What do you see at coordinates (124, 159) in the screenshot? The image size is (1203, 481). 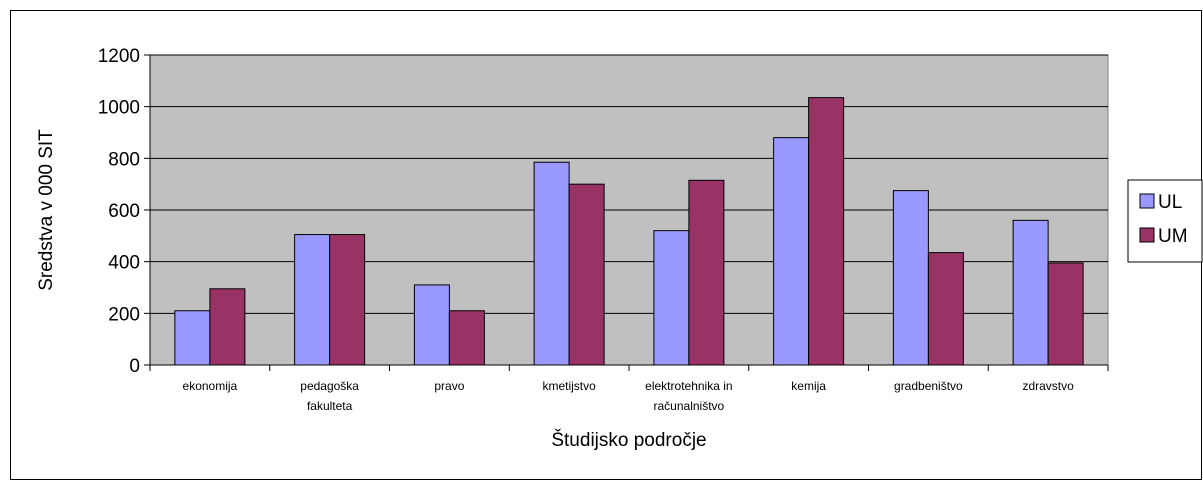 I see `y-tick-label: 800` at bounding box center [124, 159].